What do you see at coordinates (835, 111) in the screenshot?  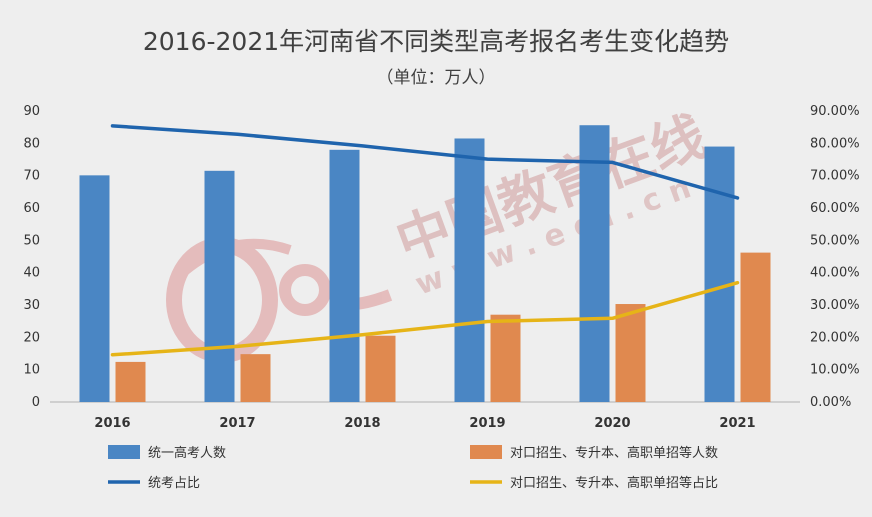 I see `y-right-tick-label: 90.00%` at bounding box center [835, 111].